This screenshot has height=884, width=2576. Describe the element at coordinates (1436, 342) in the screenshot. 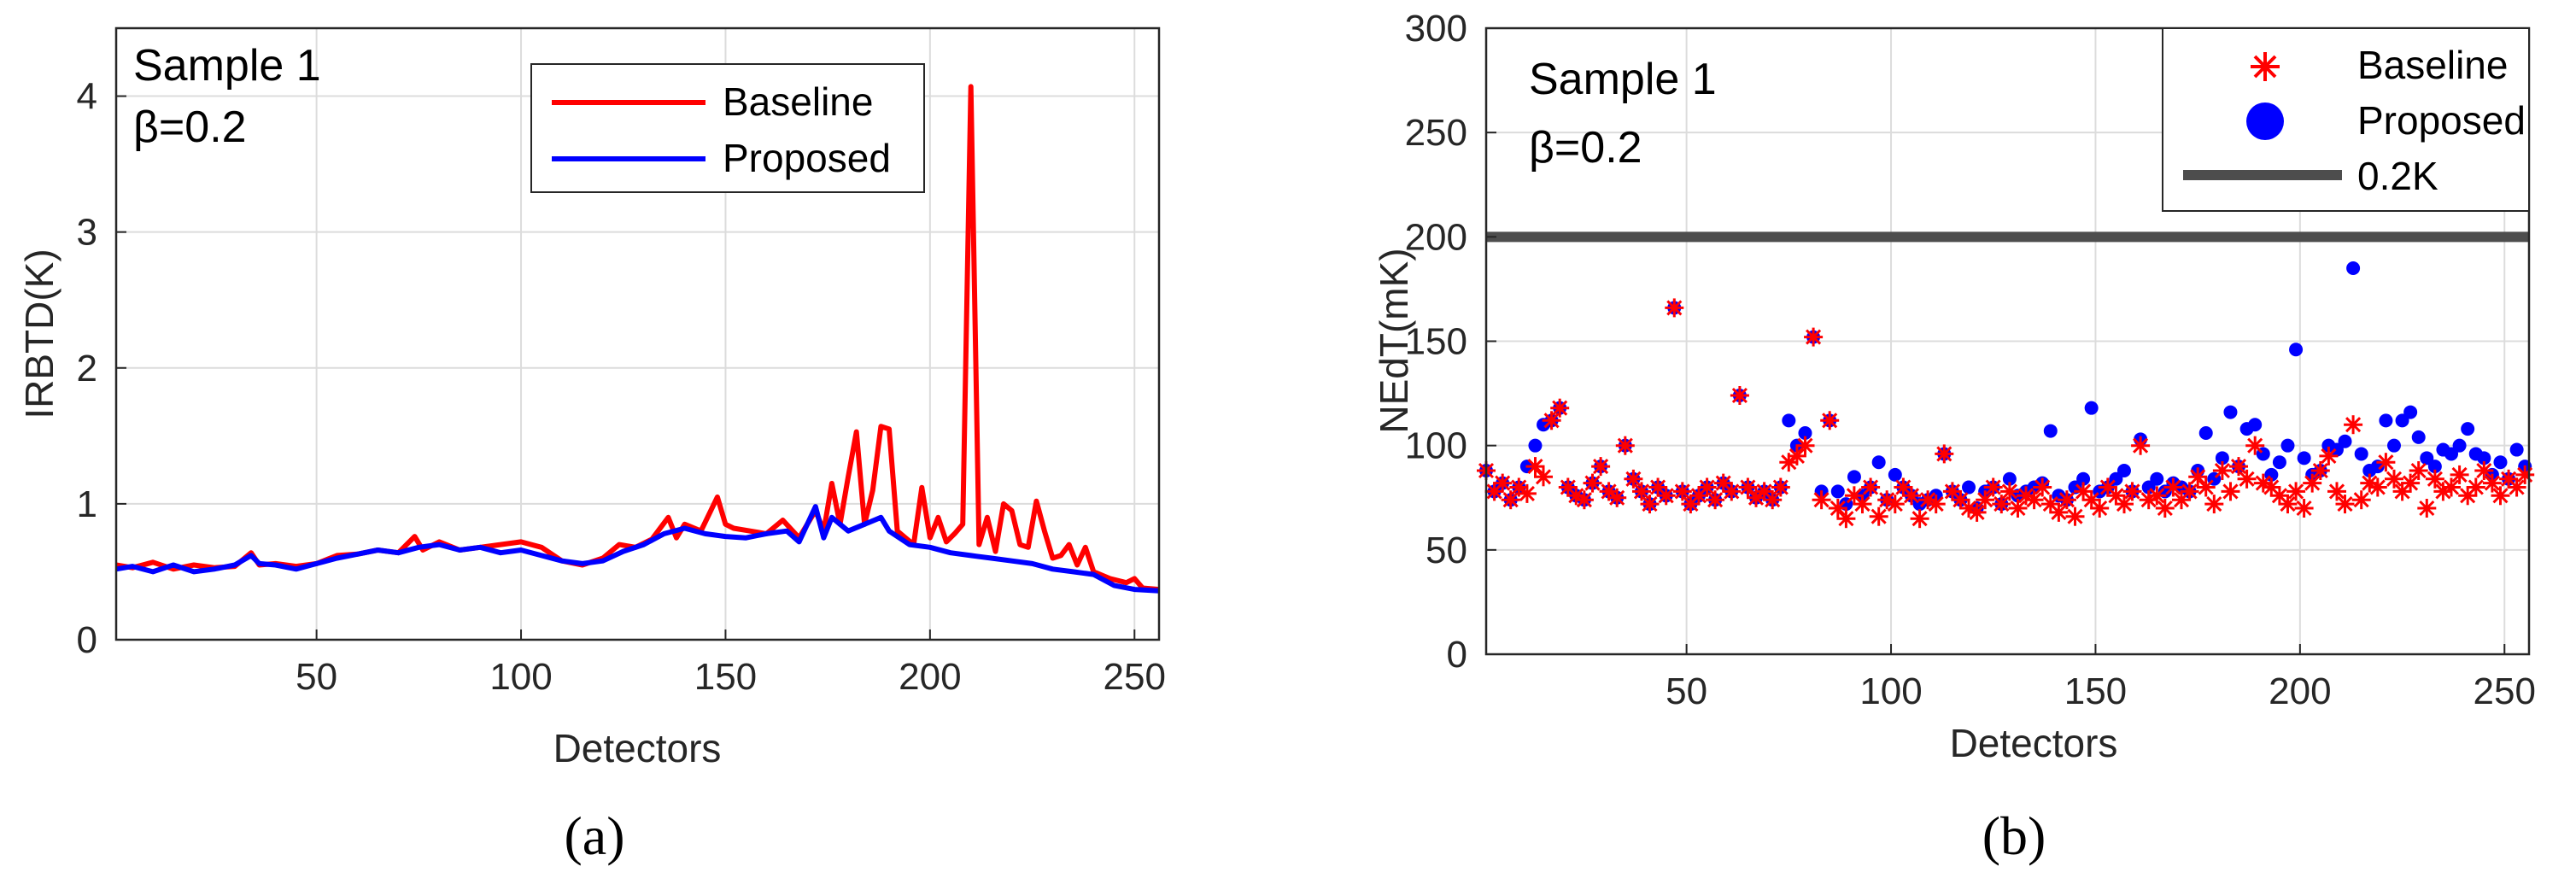

I see `chart-b-ytick-label: 150` at that location.